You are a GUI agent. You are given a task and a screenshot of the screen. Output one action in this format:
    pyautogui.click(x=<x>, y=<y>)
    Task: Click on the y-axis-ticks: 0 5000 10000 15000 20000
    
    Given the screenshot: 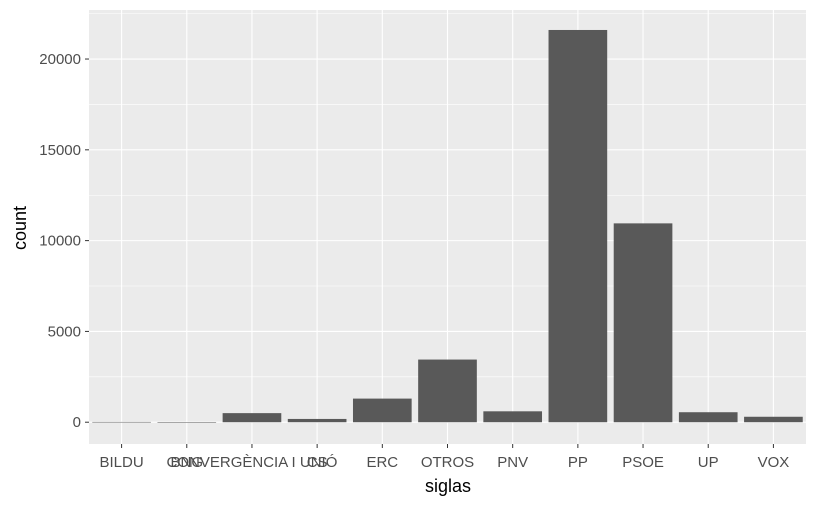 What is the action you would take?
    pyautogui.click(x=64, y=241)
    